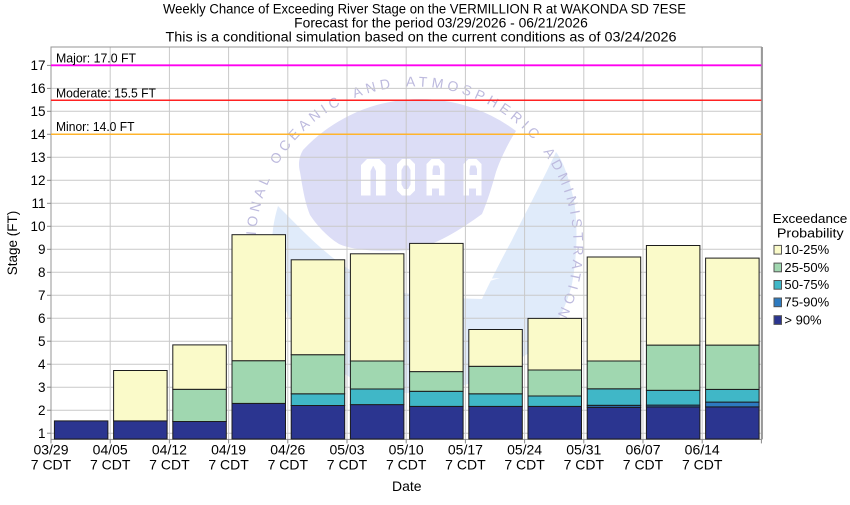  What do you see at coordinates (110, 450) in the screenshot?
I see `svg-text: 04/05` at bounding box center [110, 450].